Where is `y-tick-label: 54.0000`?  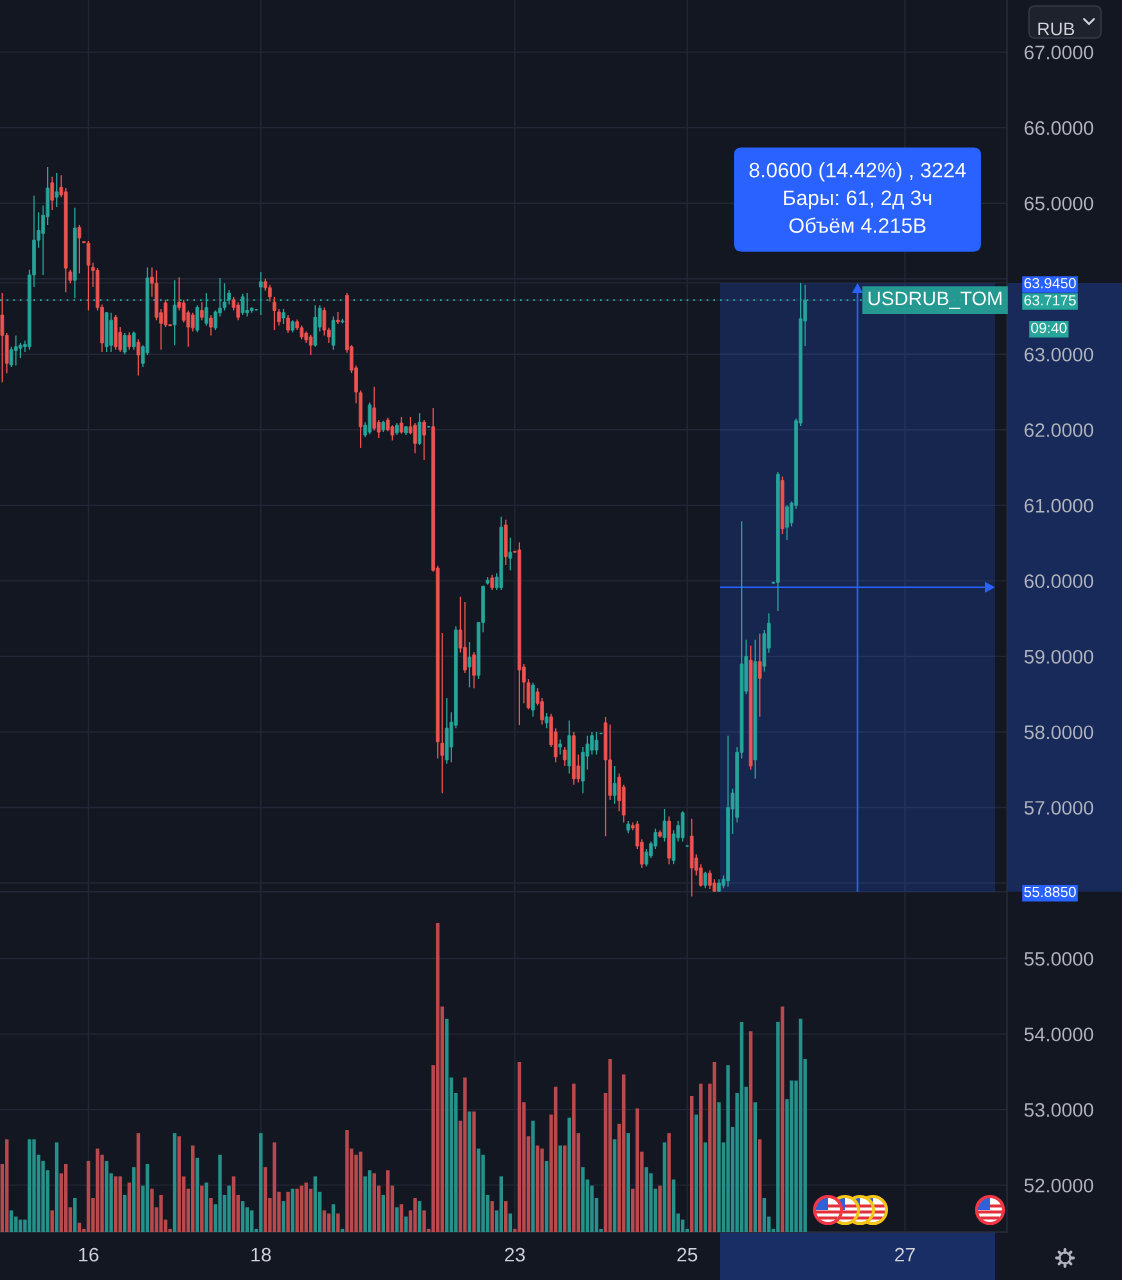
y-tick-label: 54.0000 is located at coordinates (1059, 1034).